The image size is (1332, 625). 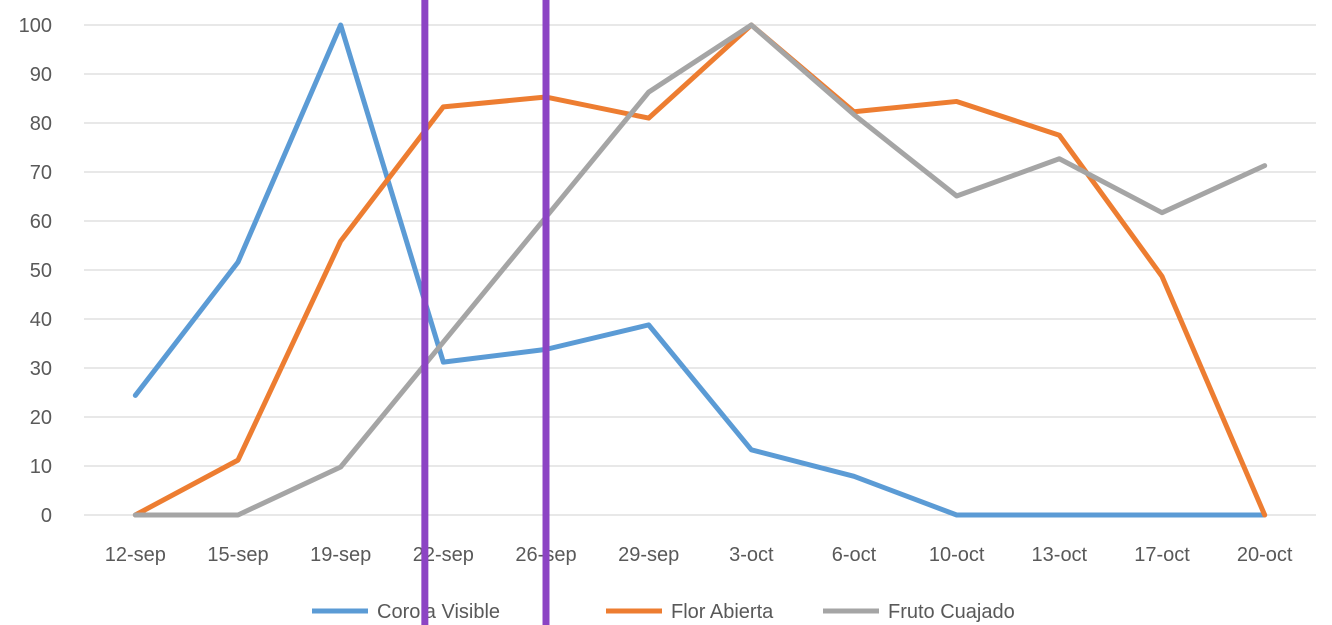 What do you see at coordinates (35, 26) in the screenshot?
I see `y-tick-label: 100` at bounding box center [35, 26].